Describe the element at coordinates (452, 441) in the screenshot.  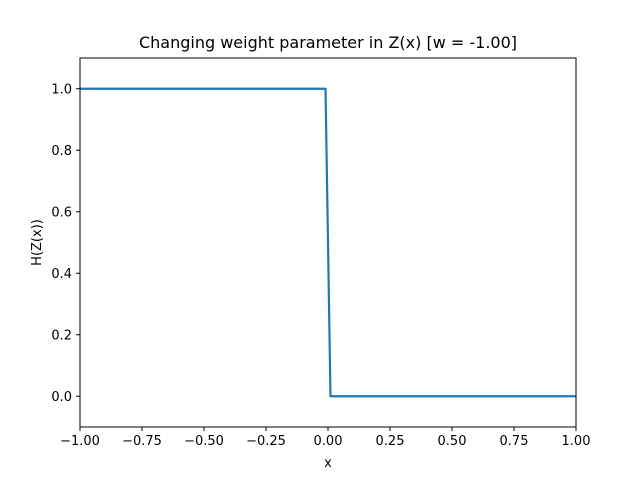
I see `x-tick-label: 0.50` at that location.